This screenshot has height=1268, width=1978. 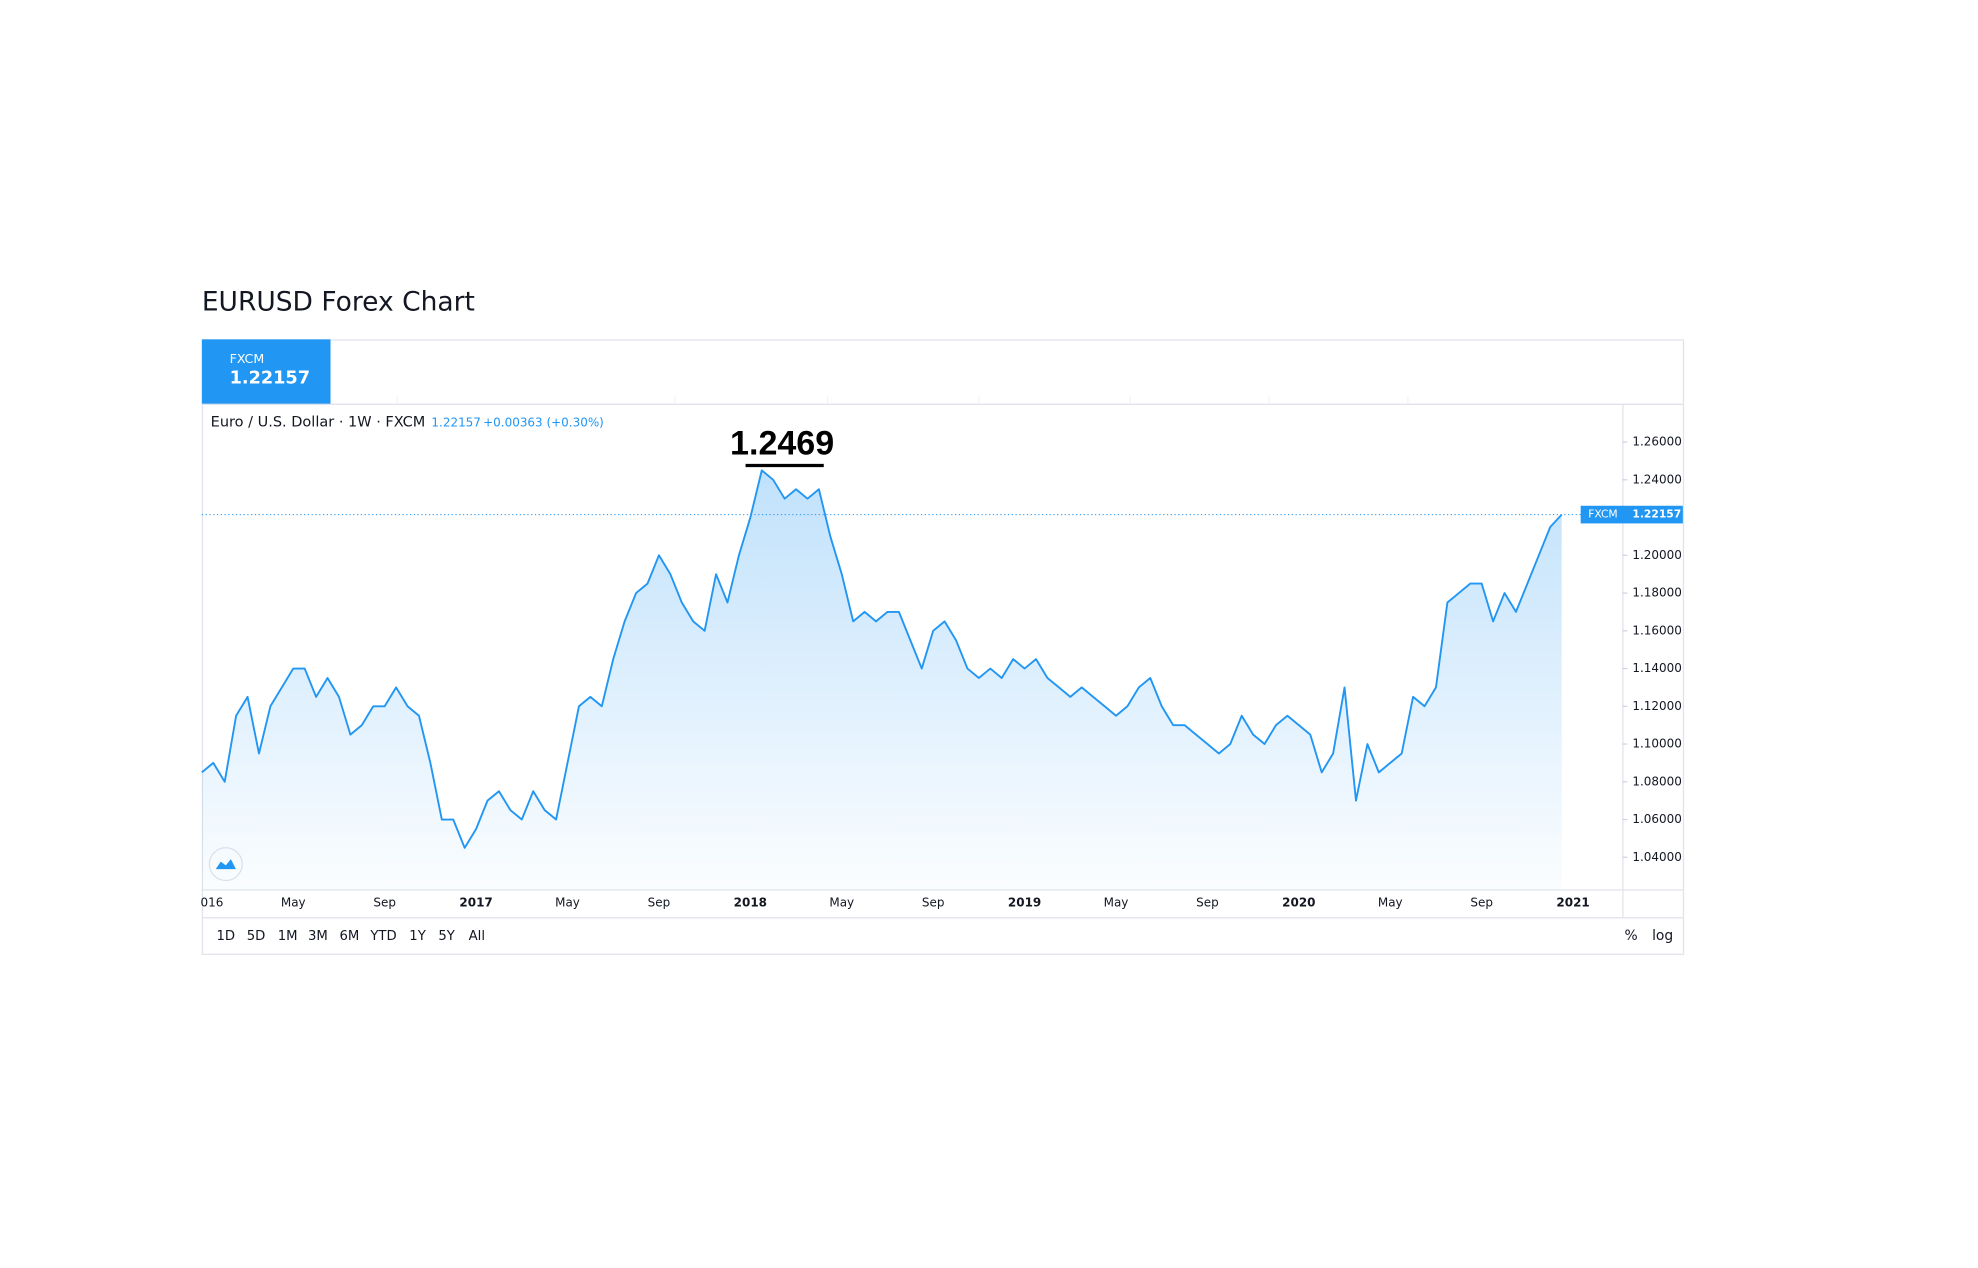 What do you see at coordinates (1656, 514) in the screenshot?
I see `last-price-label: 1.22157` at bounding box center [1656, 514].